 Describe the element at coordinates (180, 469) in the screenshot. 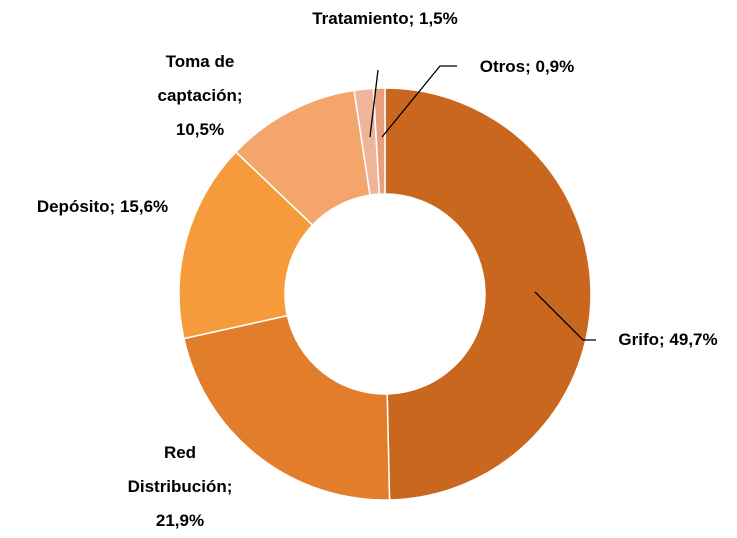

I see `category-label: Red Distribución;` at that location.